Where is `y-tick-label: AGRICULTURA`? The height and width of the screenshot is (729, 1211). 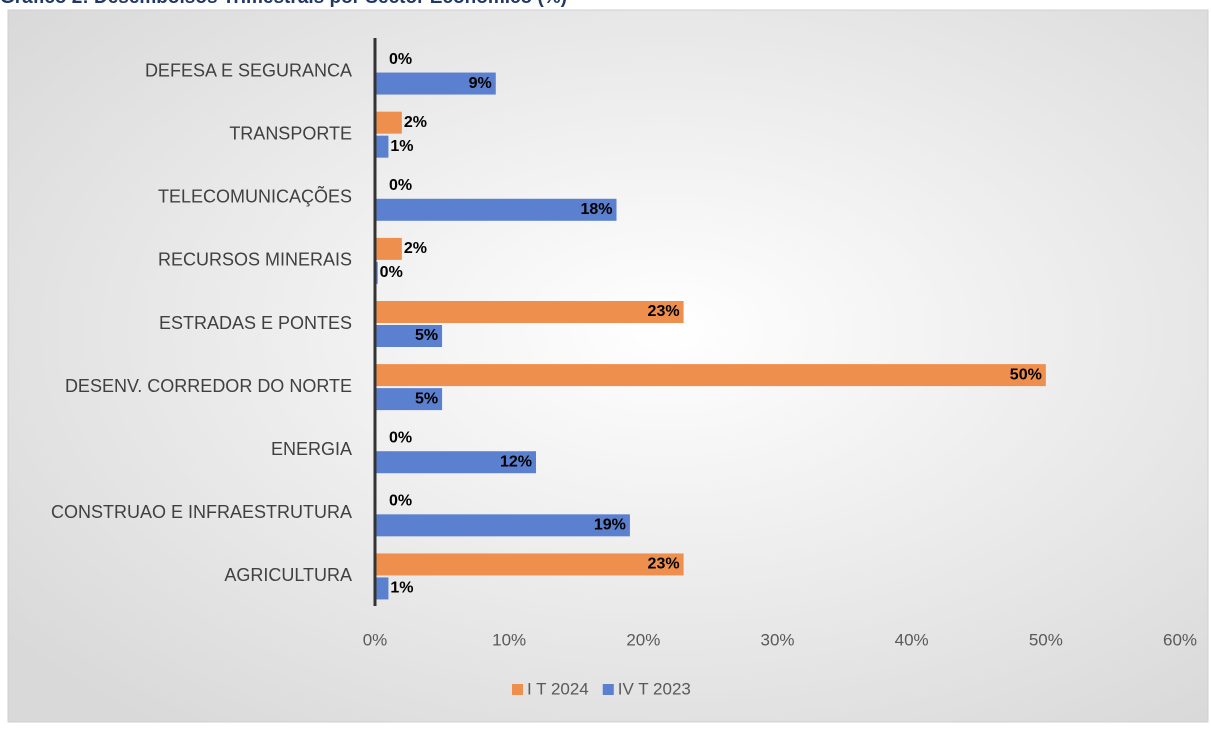
y-tick-label: AGRICULTURA is located at coordinates (288, 575).